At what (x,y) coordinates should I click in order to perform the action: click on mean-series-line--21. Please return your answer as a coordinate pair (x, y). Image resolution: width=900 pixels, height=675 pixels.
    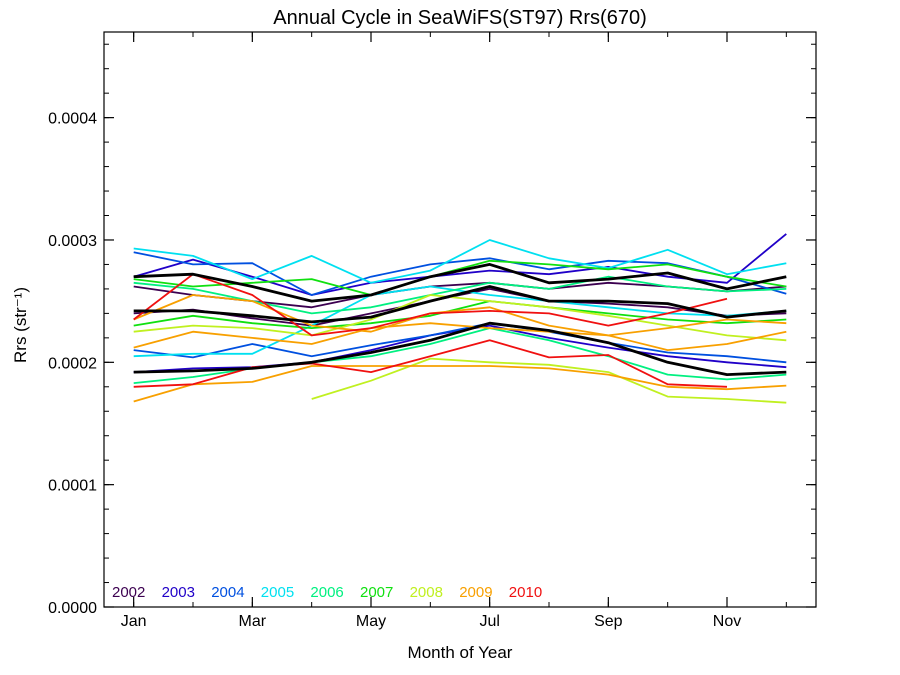
    Looking at the image, I should click on (460, 348).